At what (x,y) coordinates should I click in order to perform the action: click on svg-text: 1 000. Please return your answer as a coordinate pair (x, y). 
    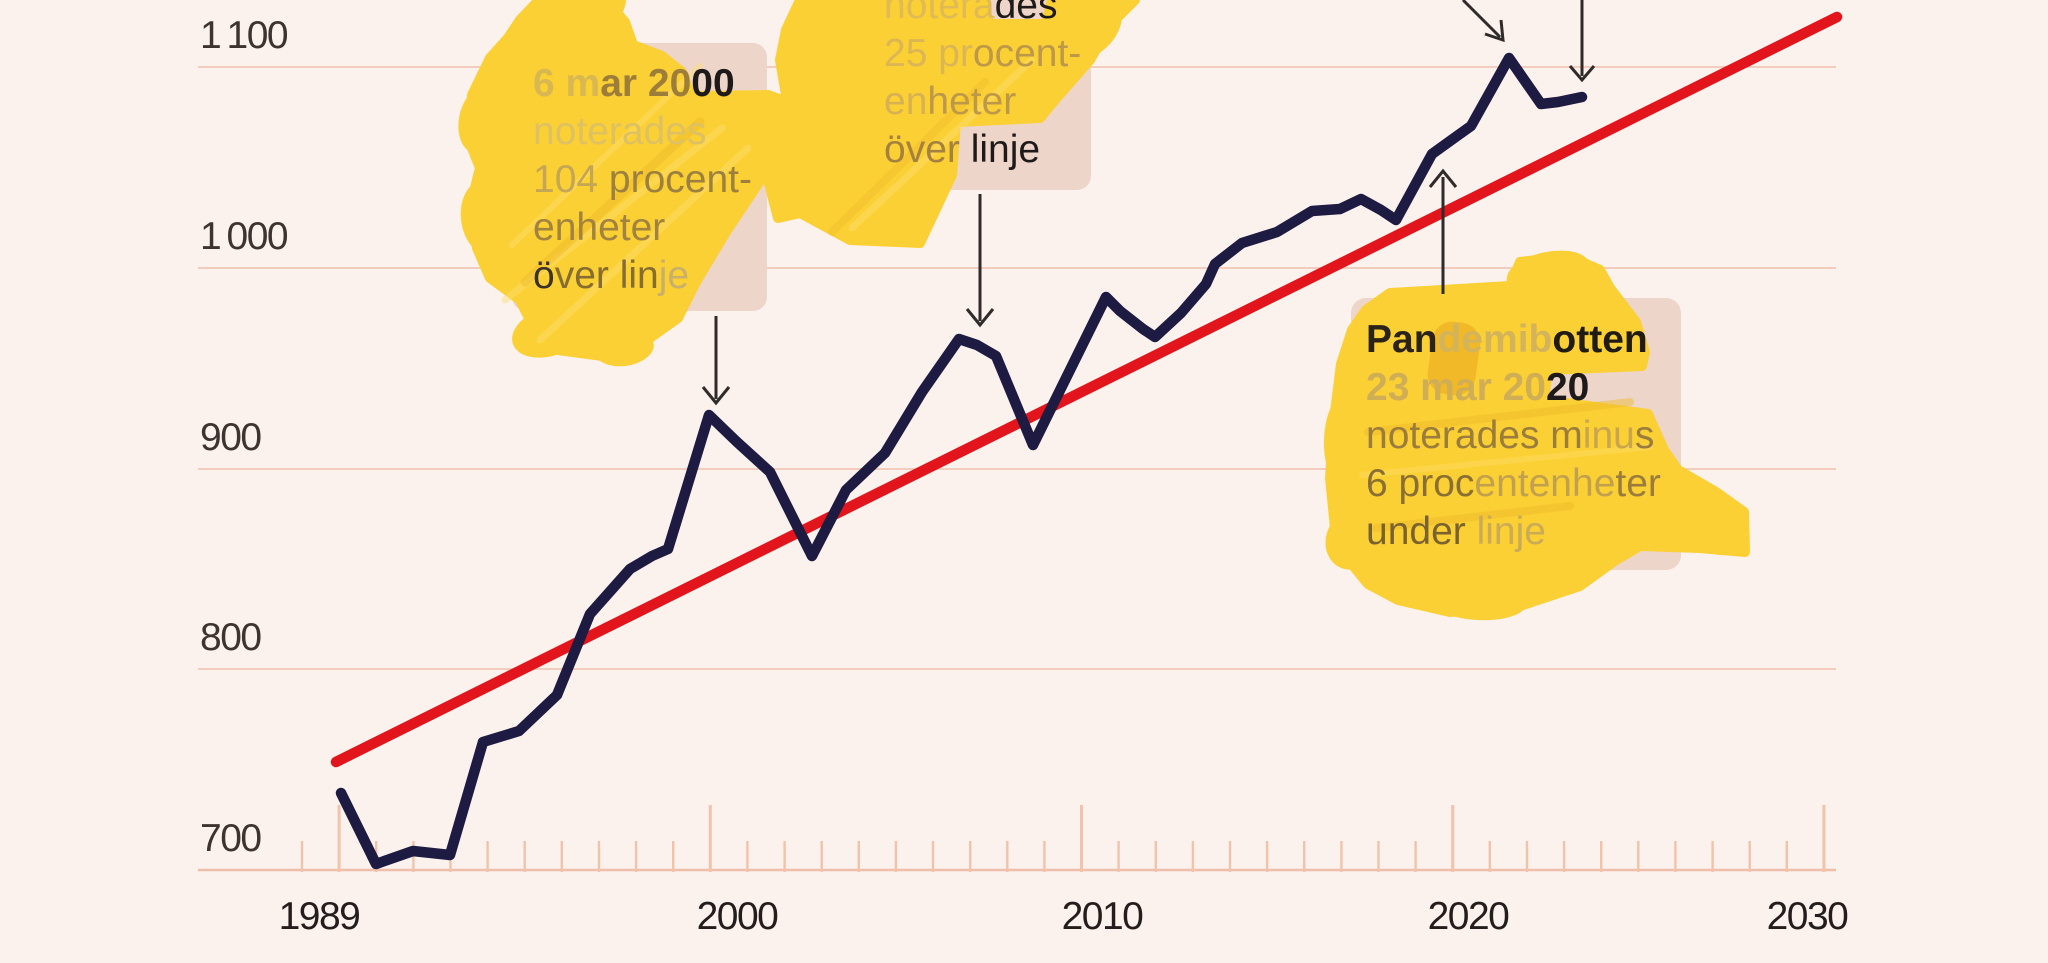
    Looking at the image, I should click on (244, 236).